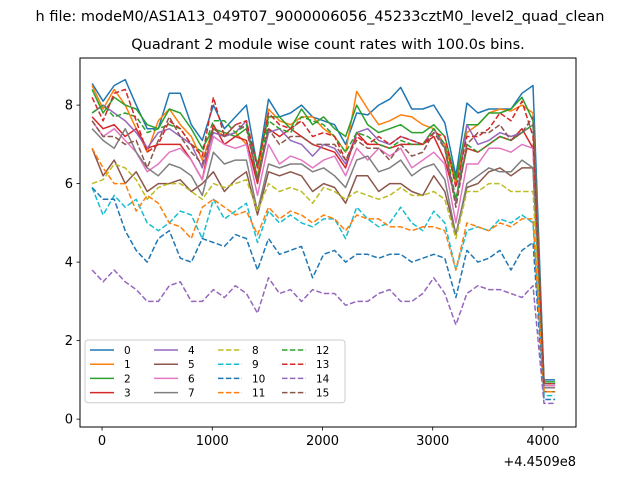 This screenshot has height=480, width=640. What do you see at coordinates (191, 351) in the screenshot?
I see `legend-label-4: 4` at bounding box center [191, 351].